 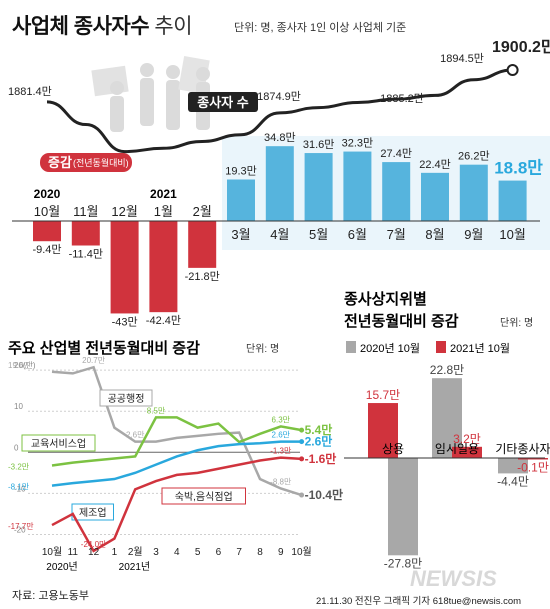 I want to click on legend-badge, so click(x=86, y=162).